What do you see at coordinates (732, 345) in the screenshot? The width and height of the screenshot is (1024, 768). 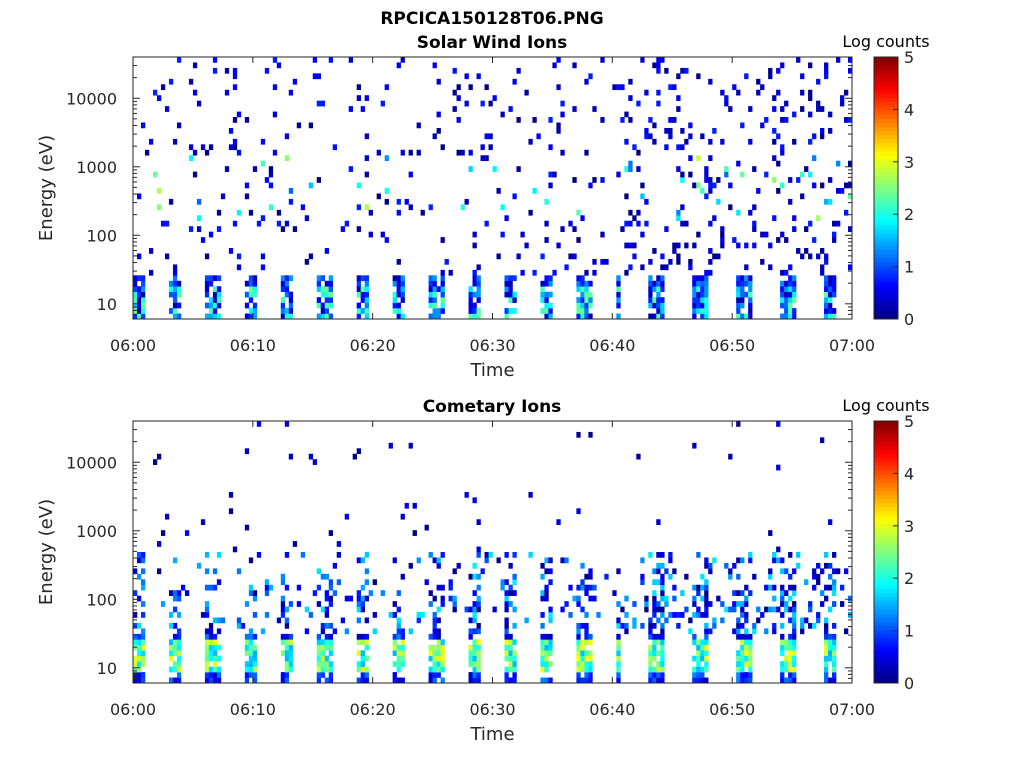 I see `x-tick-label: 06:50` at bounding box center [732, 345].